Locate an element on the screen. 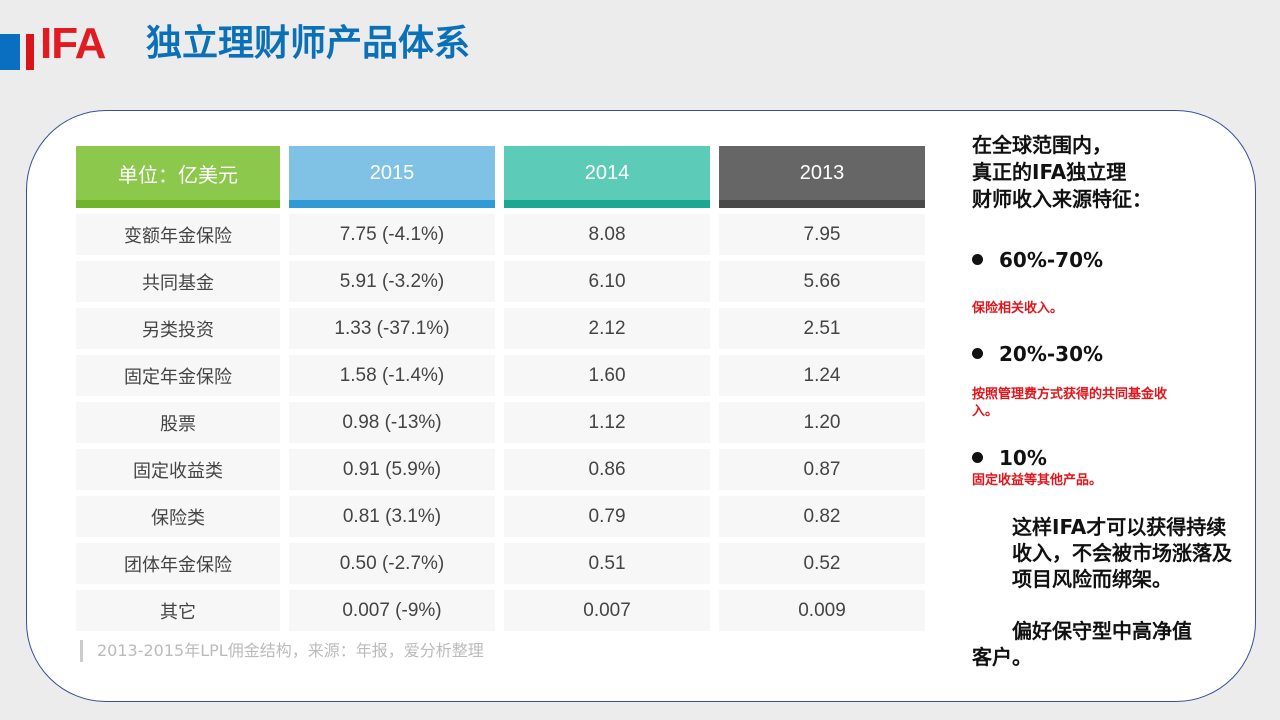  intro-text: 在全球范围内， 真正的IFA独立理 财师收入来源特征： is located at coordinates (1092, 172).